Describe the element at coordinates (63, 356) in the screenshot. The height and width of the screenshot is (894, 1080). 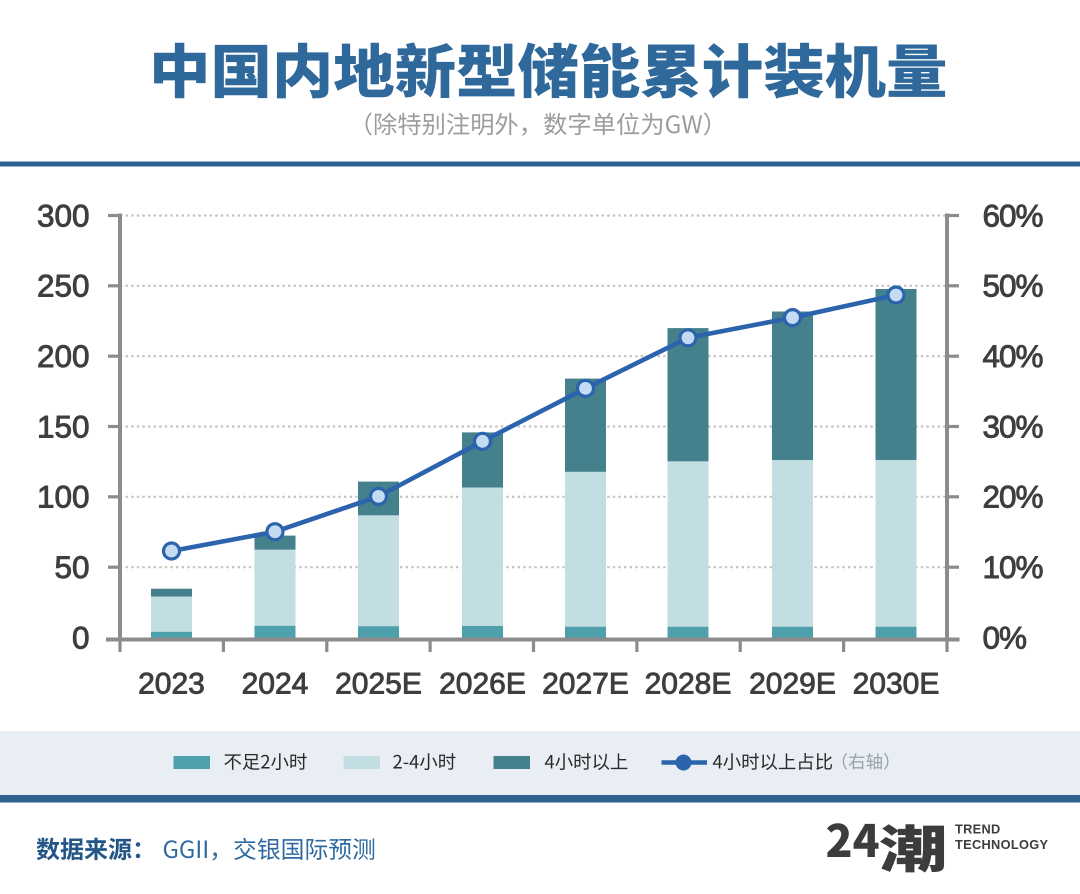
I see `svg-text: 200` at that location.